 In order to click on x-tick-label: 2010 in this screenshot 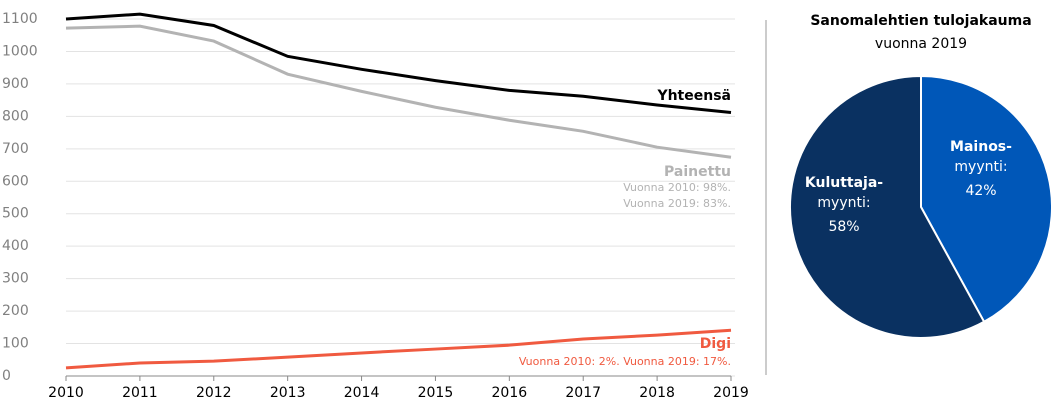, I will do `click(66, 393)`.